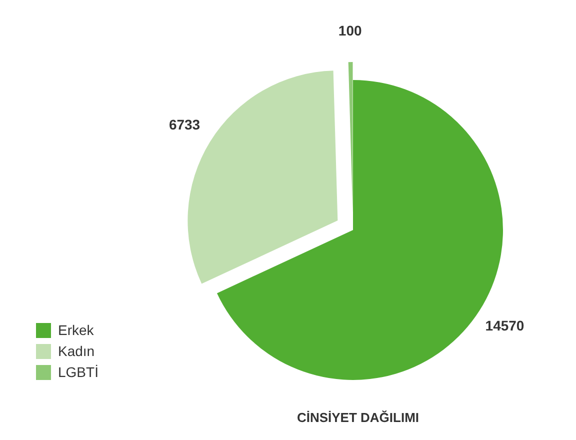  I want to click on data-label: 6733, so click(184, 124).